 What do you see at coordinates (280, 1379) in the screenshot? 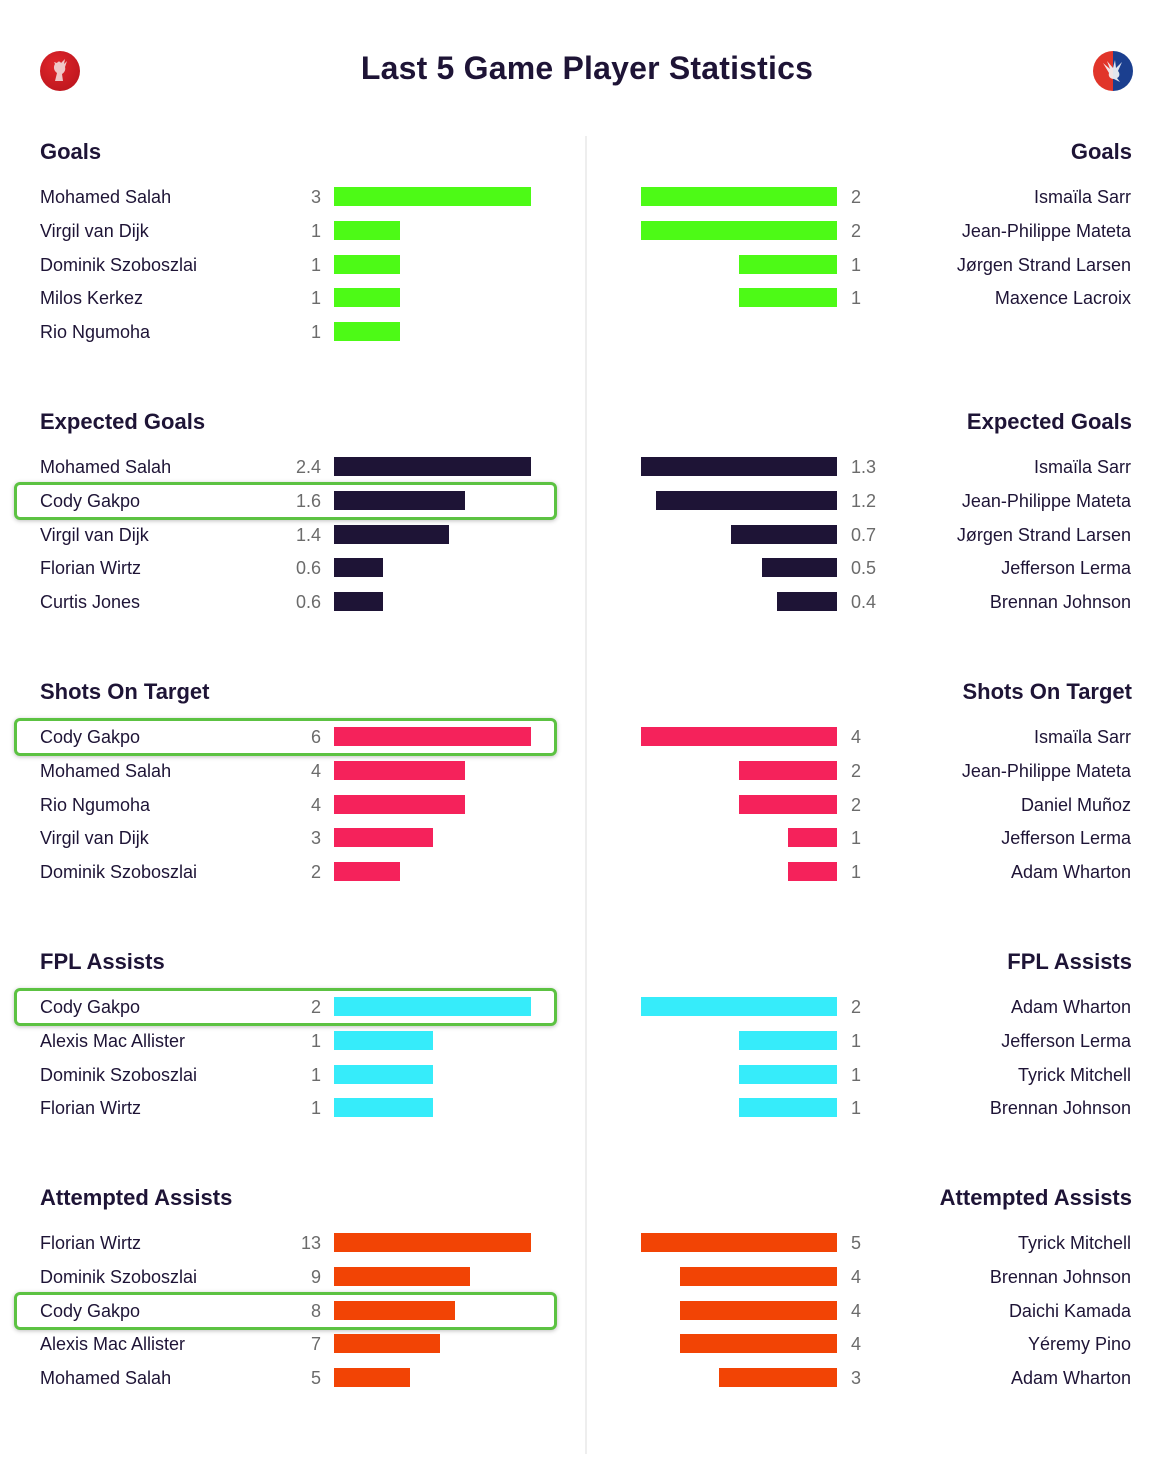
I see `player-row: Mohamed Salah 5` at bounding box center [280, 1379].